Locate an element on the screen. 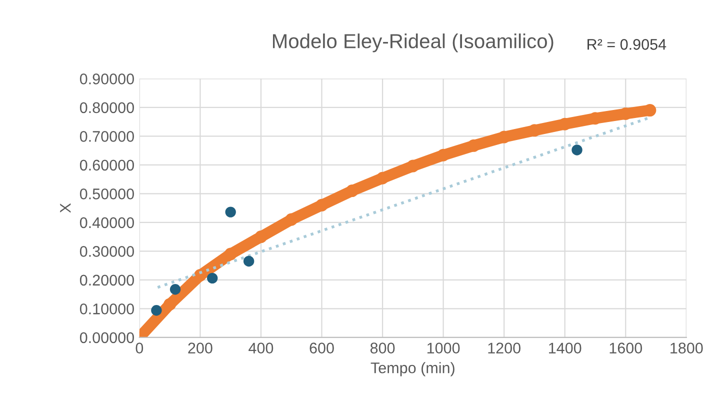 The width and height of the screenshot is (715, 414). x-tick-label: 1600 is located at coordinates (626, 348).